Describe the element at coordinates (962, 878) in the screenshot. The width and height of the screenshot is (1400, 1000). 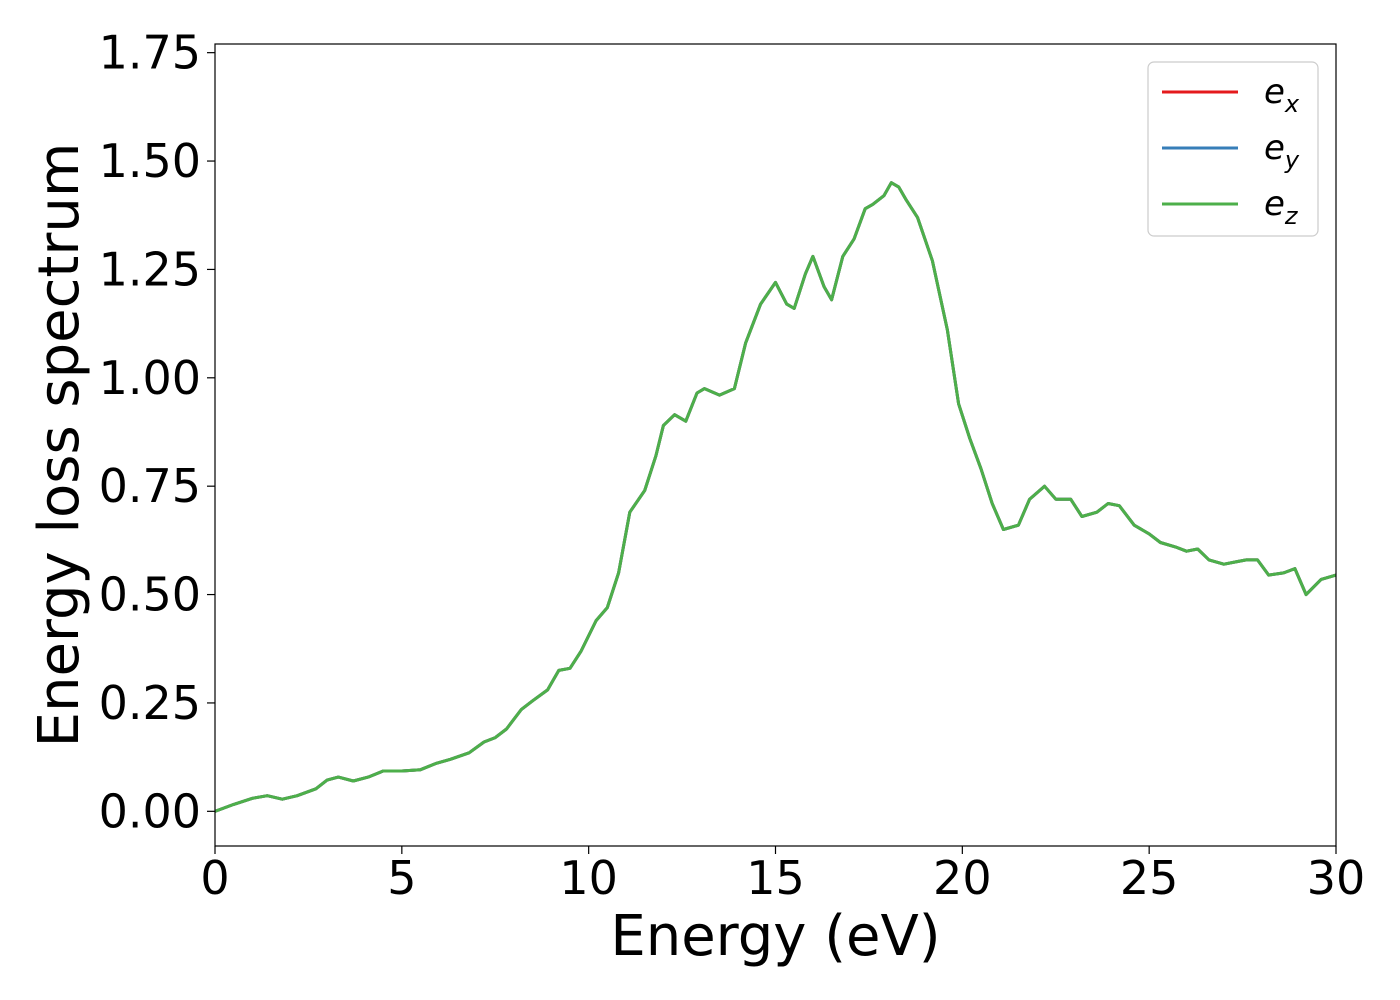
I see `x-tick-label: 20` at that location.